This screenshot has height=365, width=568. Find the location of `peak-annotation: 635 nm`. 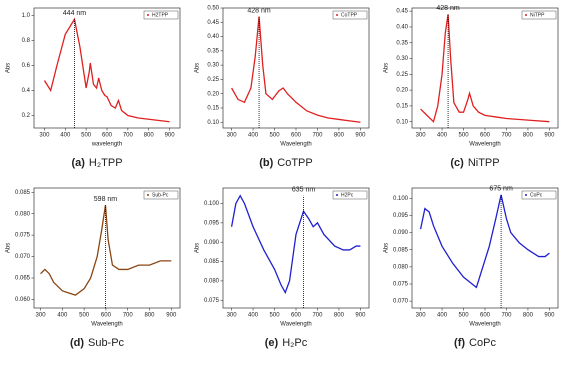

peak-annotation: 635 nm is located at coordinates (304, 190).